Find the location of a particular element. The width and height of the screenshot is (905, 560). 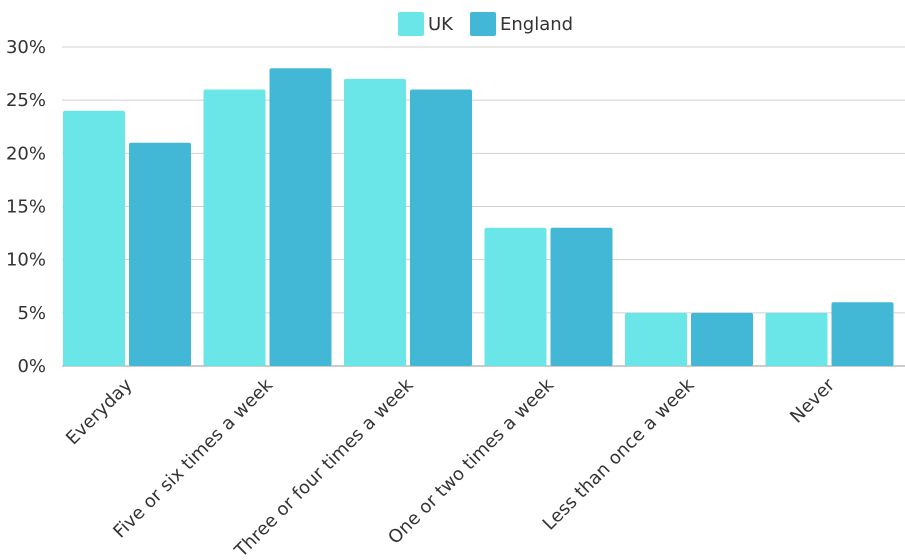

x-tick-label: Everyday is located at coordinates (99, 411).